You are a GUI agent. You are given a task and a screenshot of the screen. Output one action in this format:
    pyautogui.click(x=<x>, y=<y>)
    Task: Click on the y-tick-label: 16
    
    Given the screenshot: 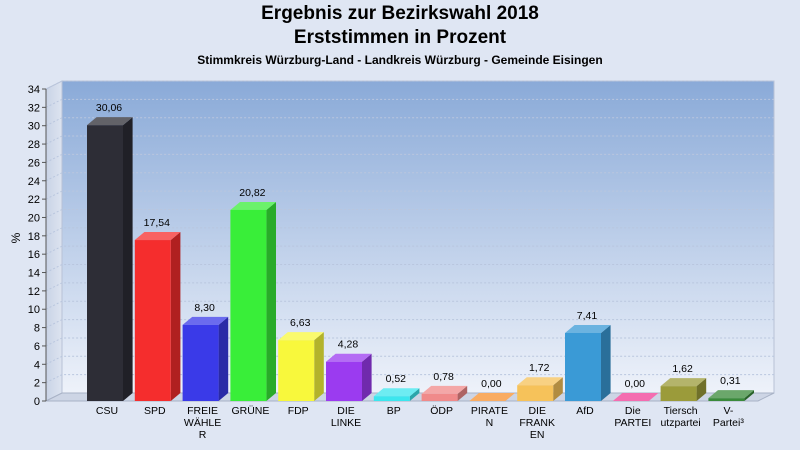 What is the action you would take?
    pyautogui.click(x=34, y=255)
    